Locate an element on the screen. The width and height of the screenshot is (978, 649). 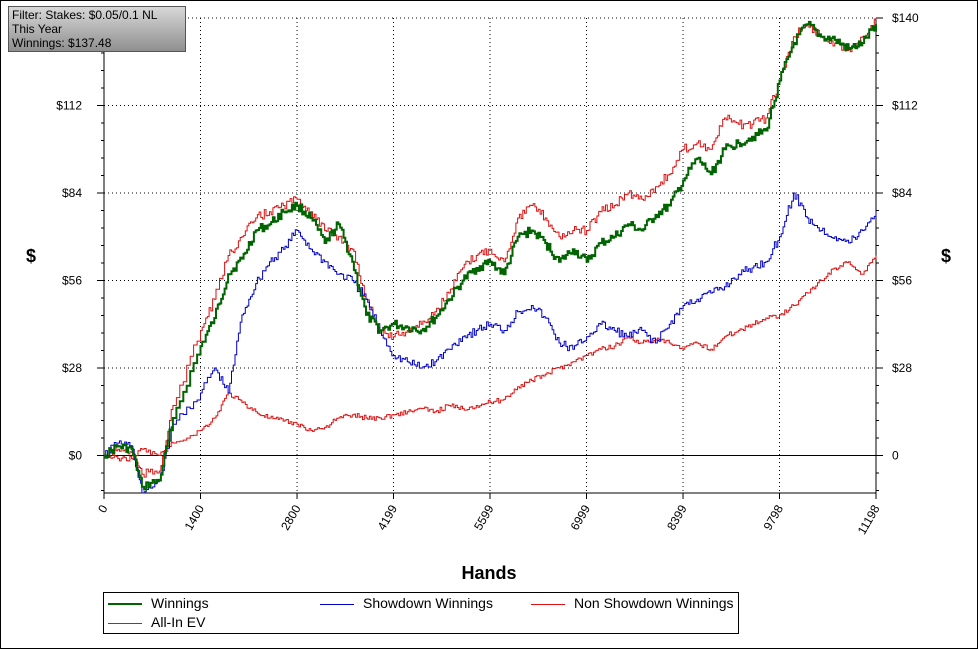
filter-period-text: This Year is located at coordinates (37, 29).